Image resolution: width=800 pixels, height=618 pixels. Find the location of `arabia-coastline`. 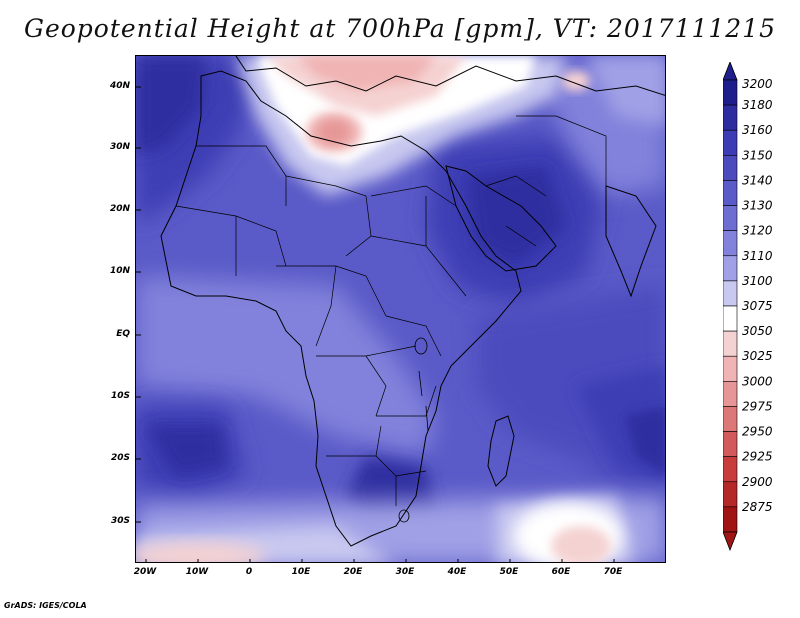

arabia-coastline is located at coordinates (501, 218).